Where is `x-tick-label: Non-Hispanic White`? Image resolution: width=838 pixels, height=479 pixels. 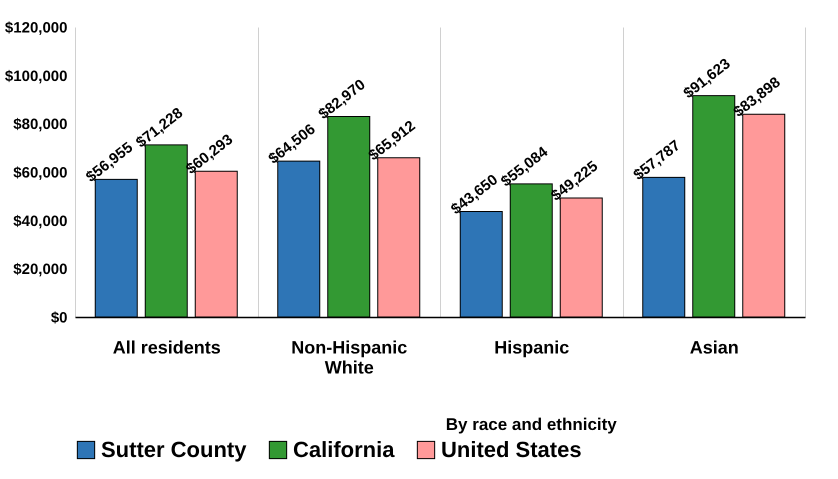 x-tick-label: Non-Hispanic White is located at coordinates (349, 358).